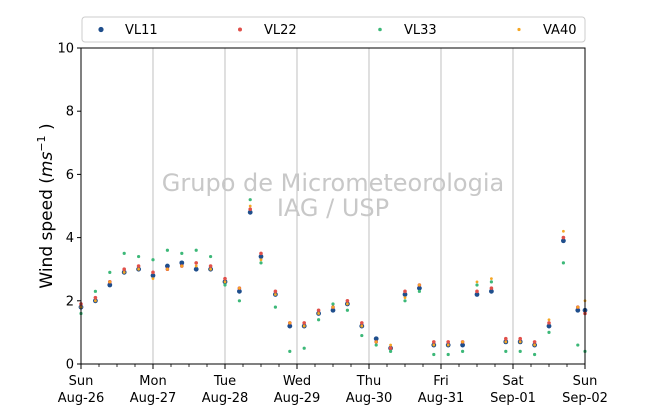 The width and height of the screenshot is (650, 409). I want to click on x-tick-label-day-7: Sun, so click(585, 381).